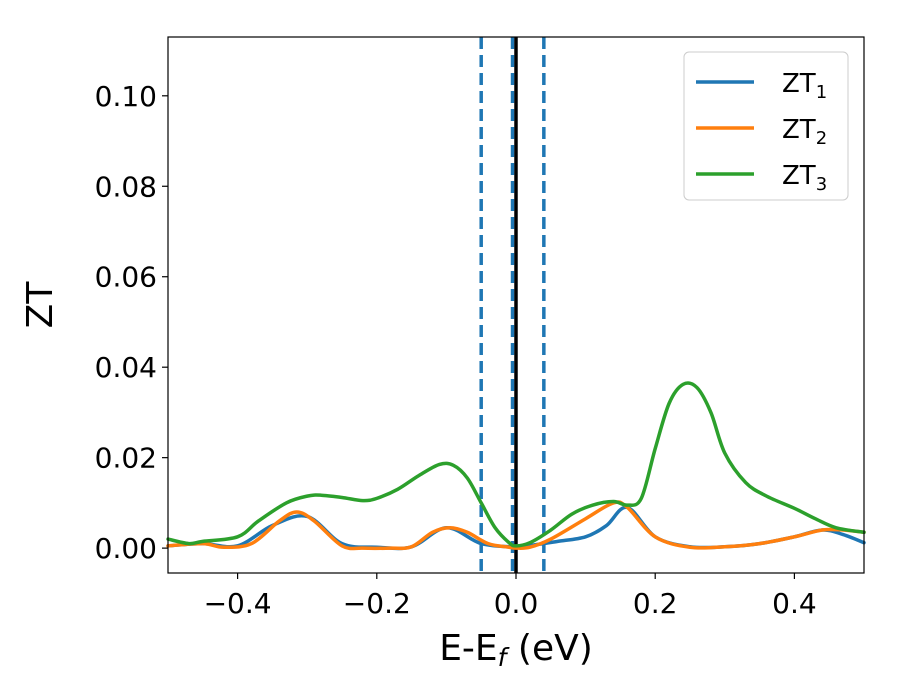  Describe the element at coordinates (804, 132) in the screenshot. I see `legend-label-zt2: ZT2` at that location.